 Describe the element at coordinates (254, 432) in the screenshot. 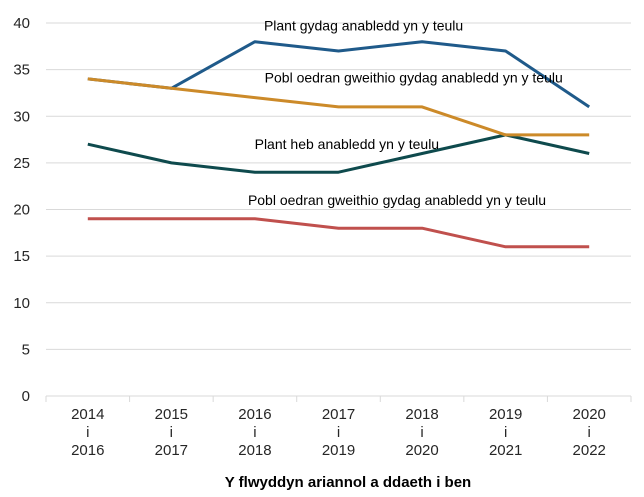

I see `x-tick-label: 2016 i 2018` at that location.